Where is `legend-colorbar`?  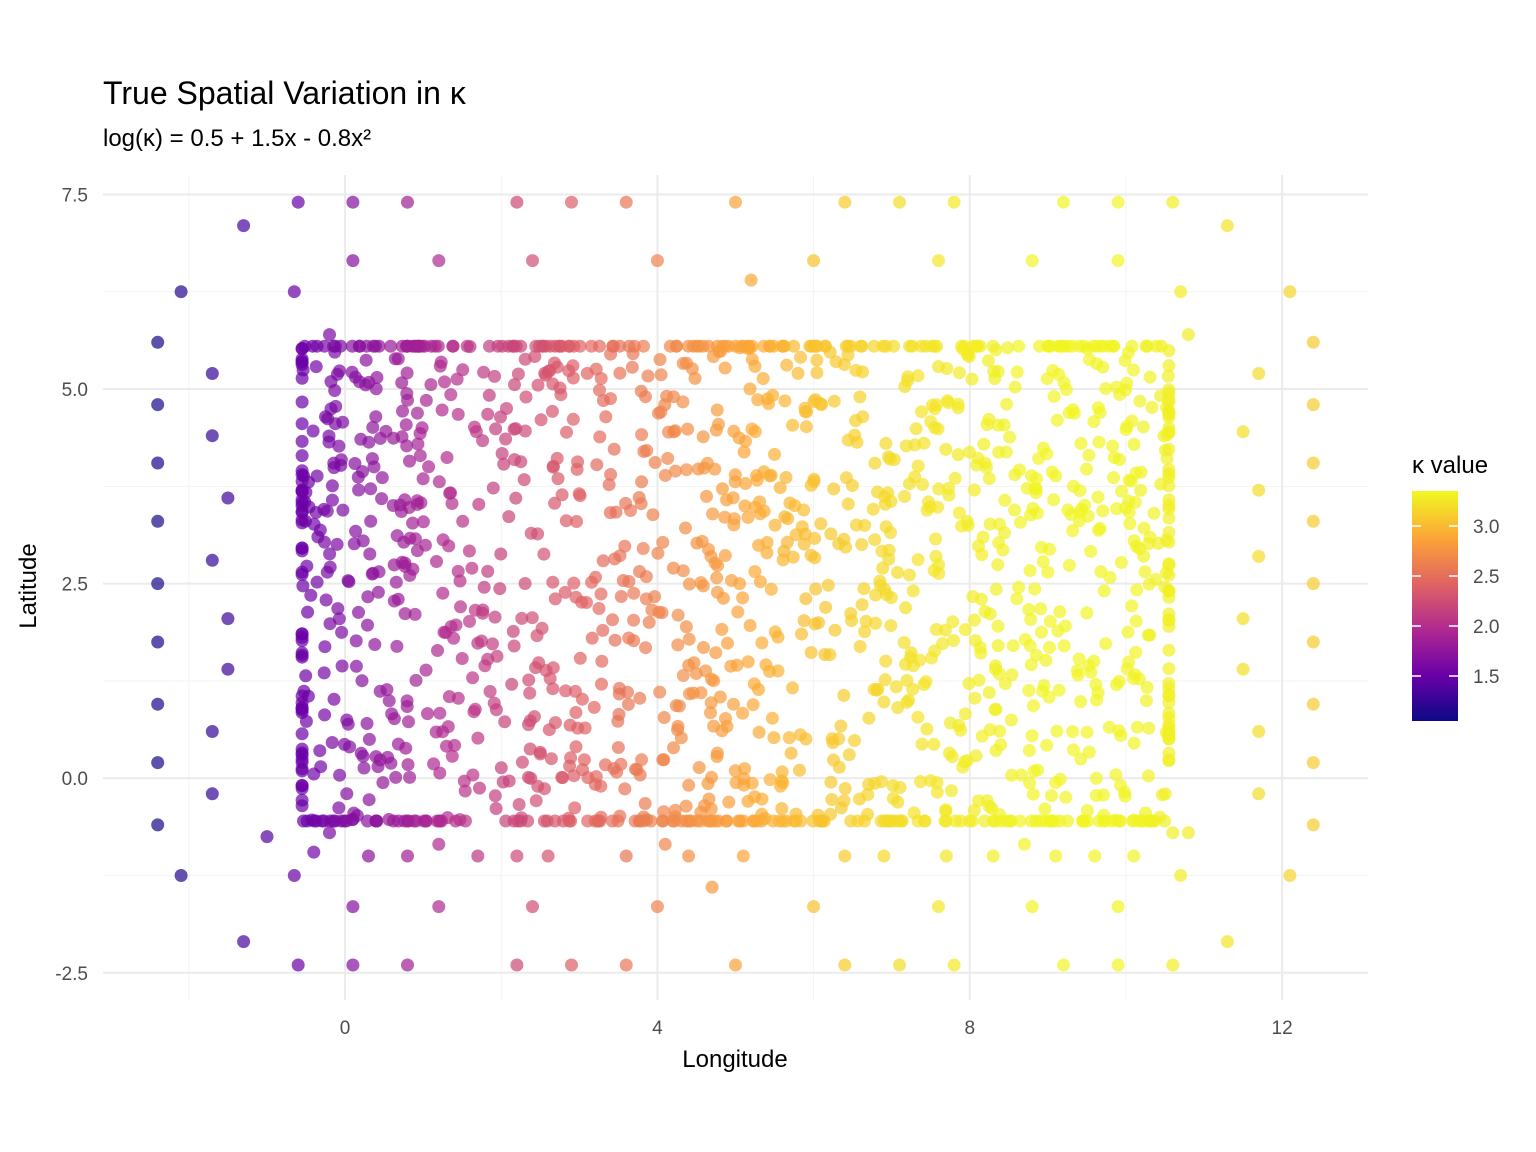
legend-colorbar is located at coordinates (1435, 606).